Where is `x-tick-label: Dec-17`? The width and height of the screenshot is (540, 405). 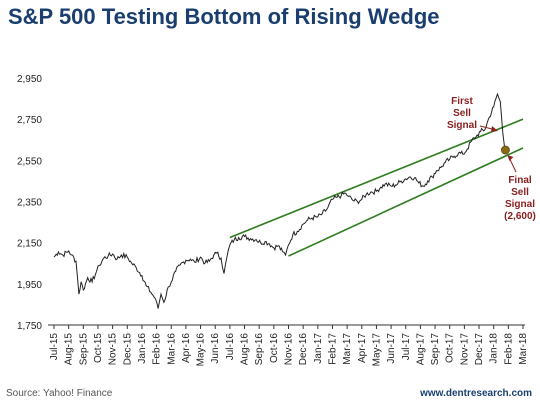
x-tick-label: Dec-17 is located at coordinates (479, 349).